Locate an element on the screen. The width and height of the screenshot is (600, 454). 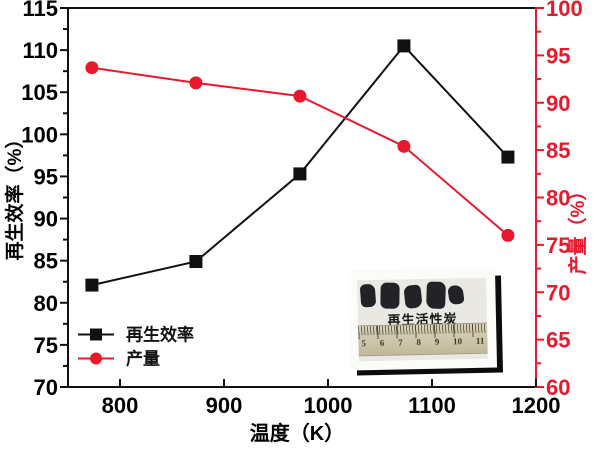
legend-label: 再生效率 is located at coordinates (160, 335).